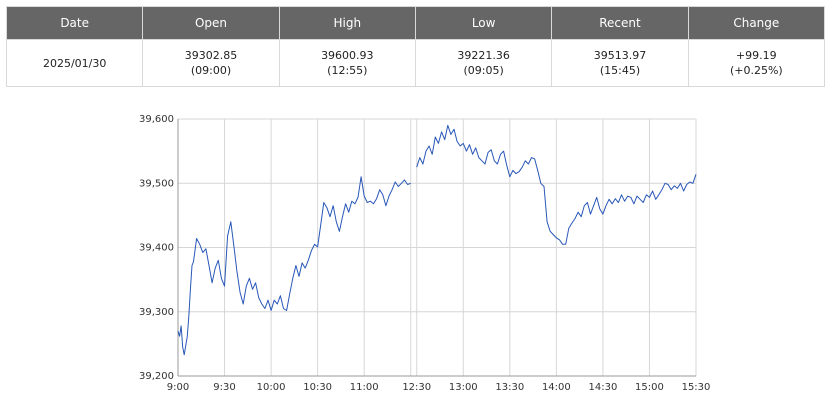  Describe the element at coordinates (156, 248) in the screenshot. I see `y-tick-label: 39,400` at that location.